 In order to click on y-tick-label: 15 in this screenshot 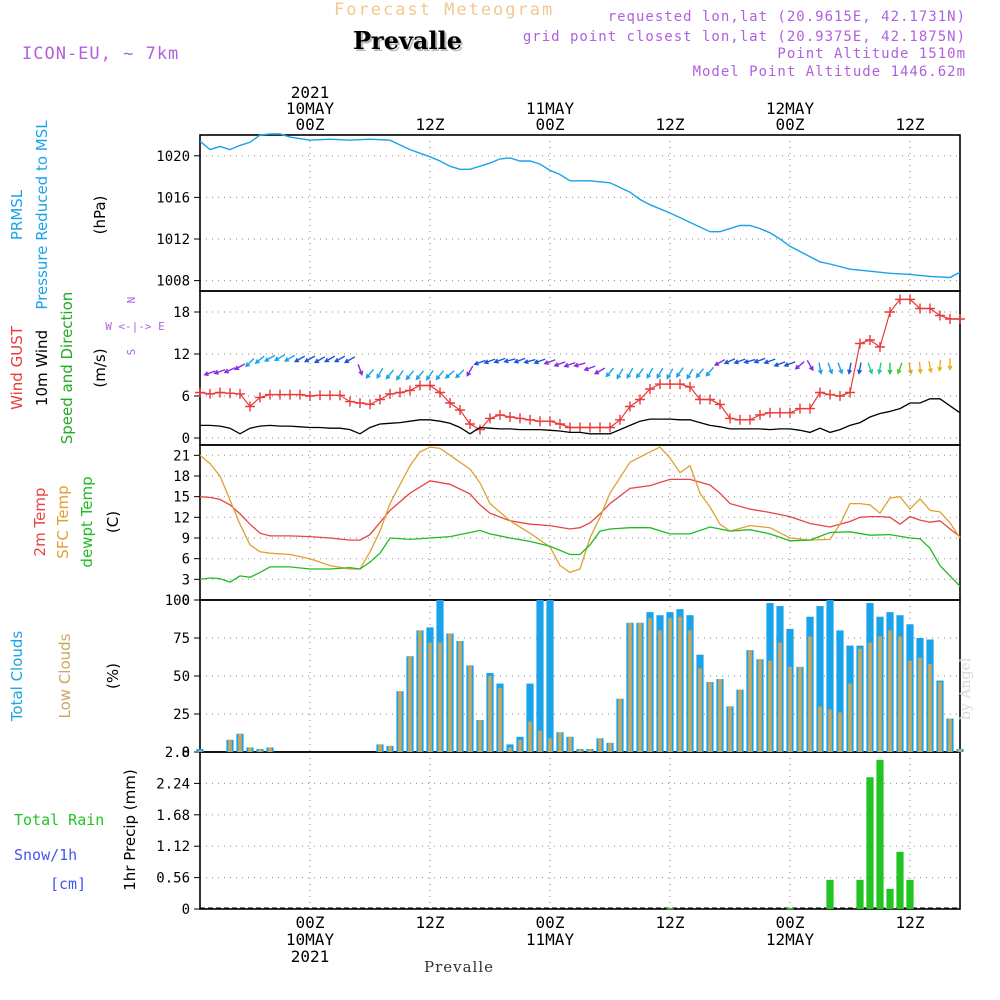, I will do `click(181, 498)`.